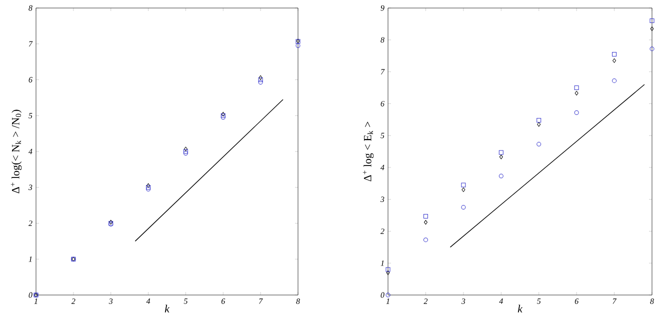  What do you see at coordinates (368, 152) in the screenshot?
I see `y-axis-title: Δ$^{+}$ log < E$_{k}$ >` at bounding box center [368, 152].